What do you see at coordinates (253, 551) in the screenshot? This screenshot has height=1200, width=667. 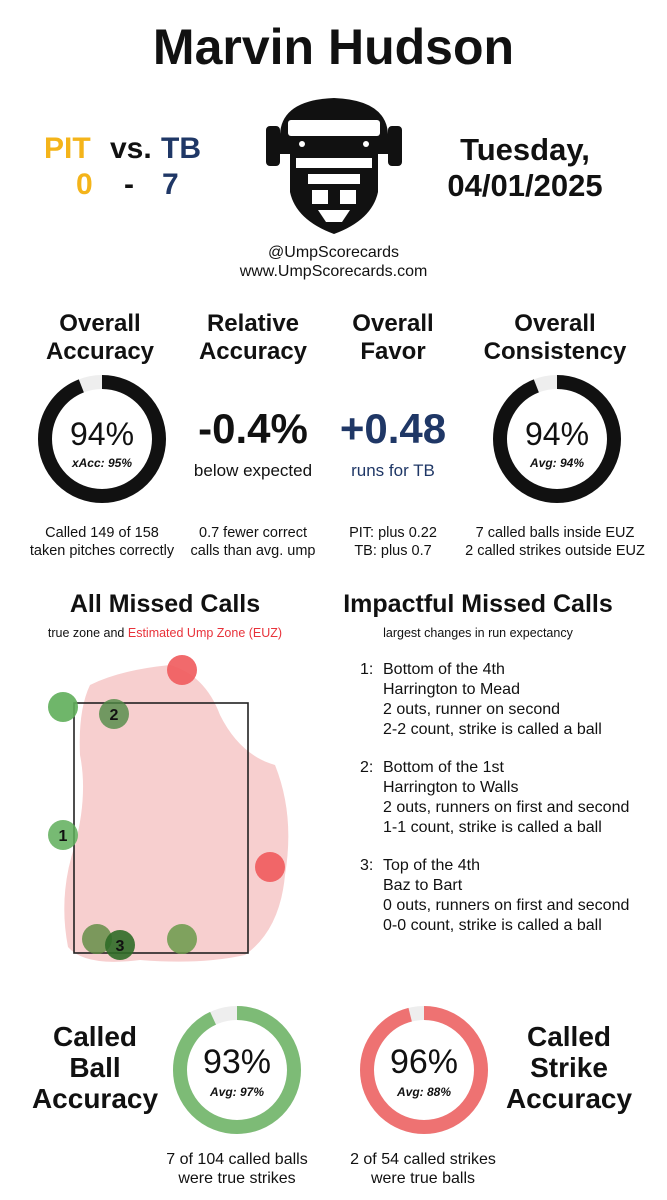 I see `relative-accuracy-note-2: calls than avg. ump` at bounding box center [253, 551].